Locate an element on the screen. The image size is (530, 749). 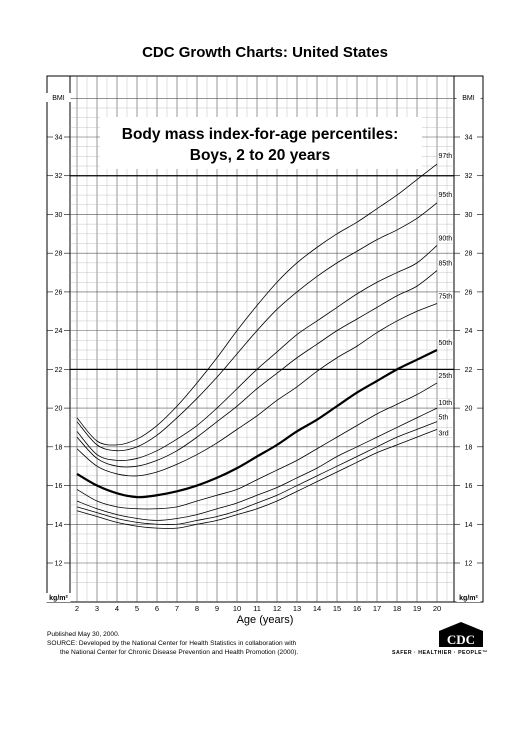
y-header-right: BMI is located at coordinates (468, 98).